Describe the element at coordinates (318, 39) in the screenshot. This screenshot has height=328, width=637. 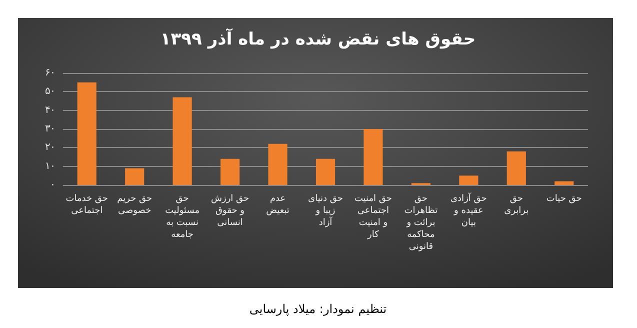
I see `chart-title: حقوق های نقض شده در ماه آذر ۱۳۹۹` at that location.